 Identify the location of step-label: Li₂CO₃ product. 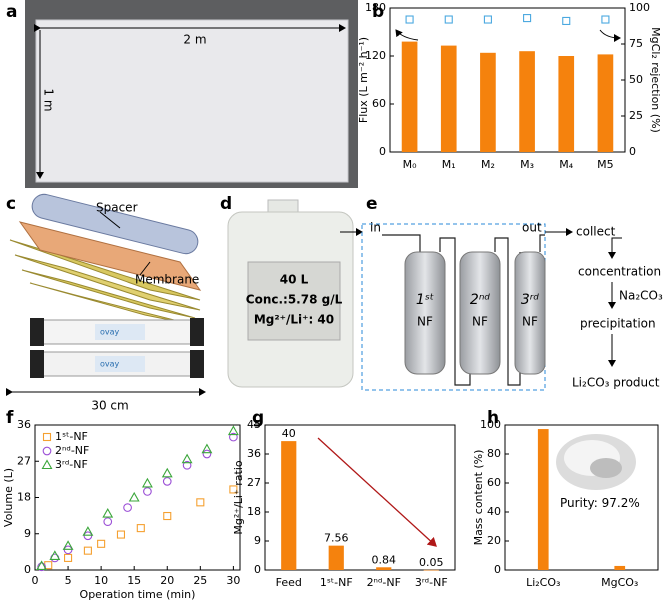
(616, 383).